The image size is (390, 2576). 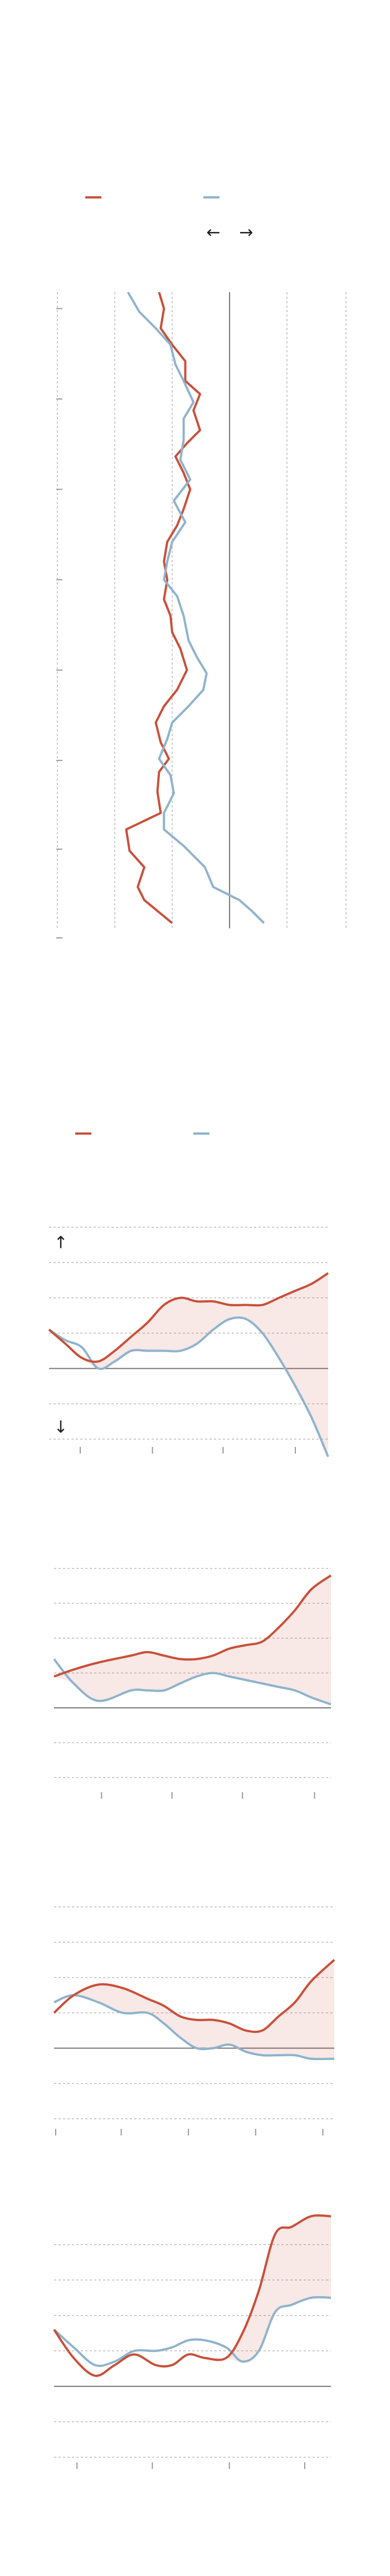 I want to click on annotation: ↑, so click(x=60, y=1243).